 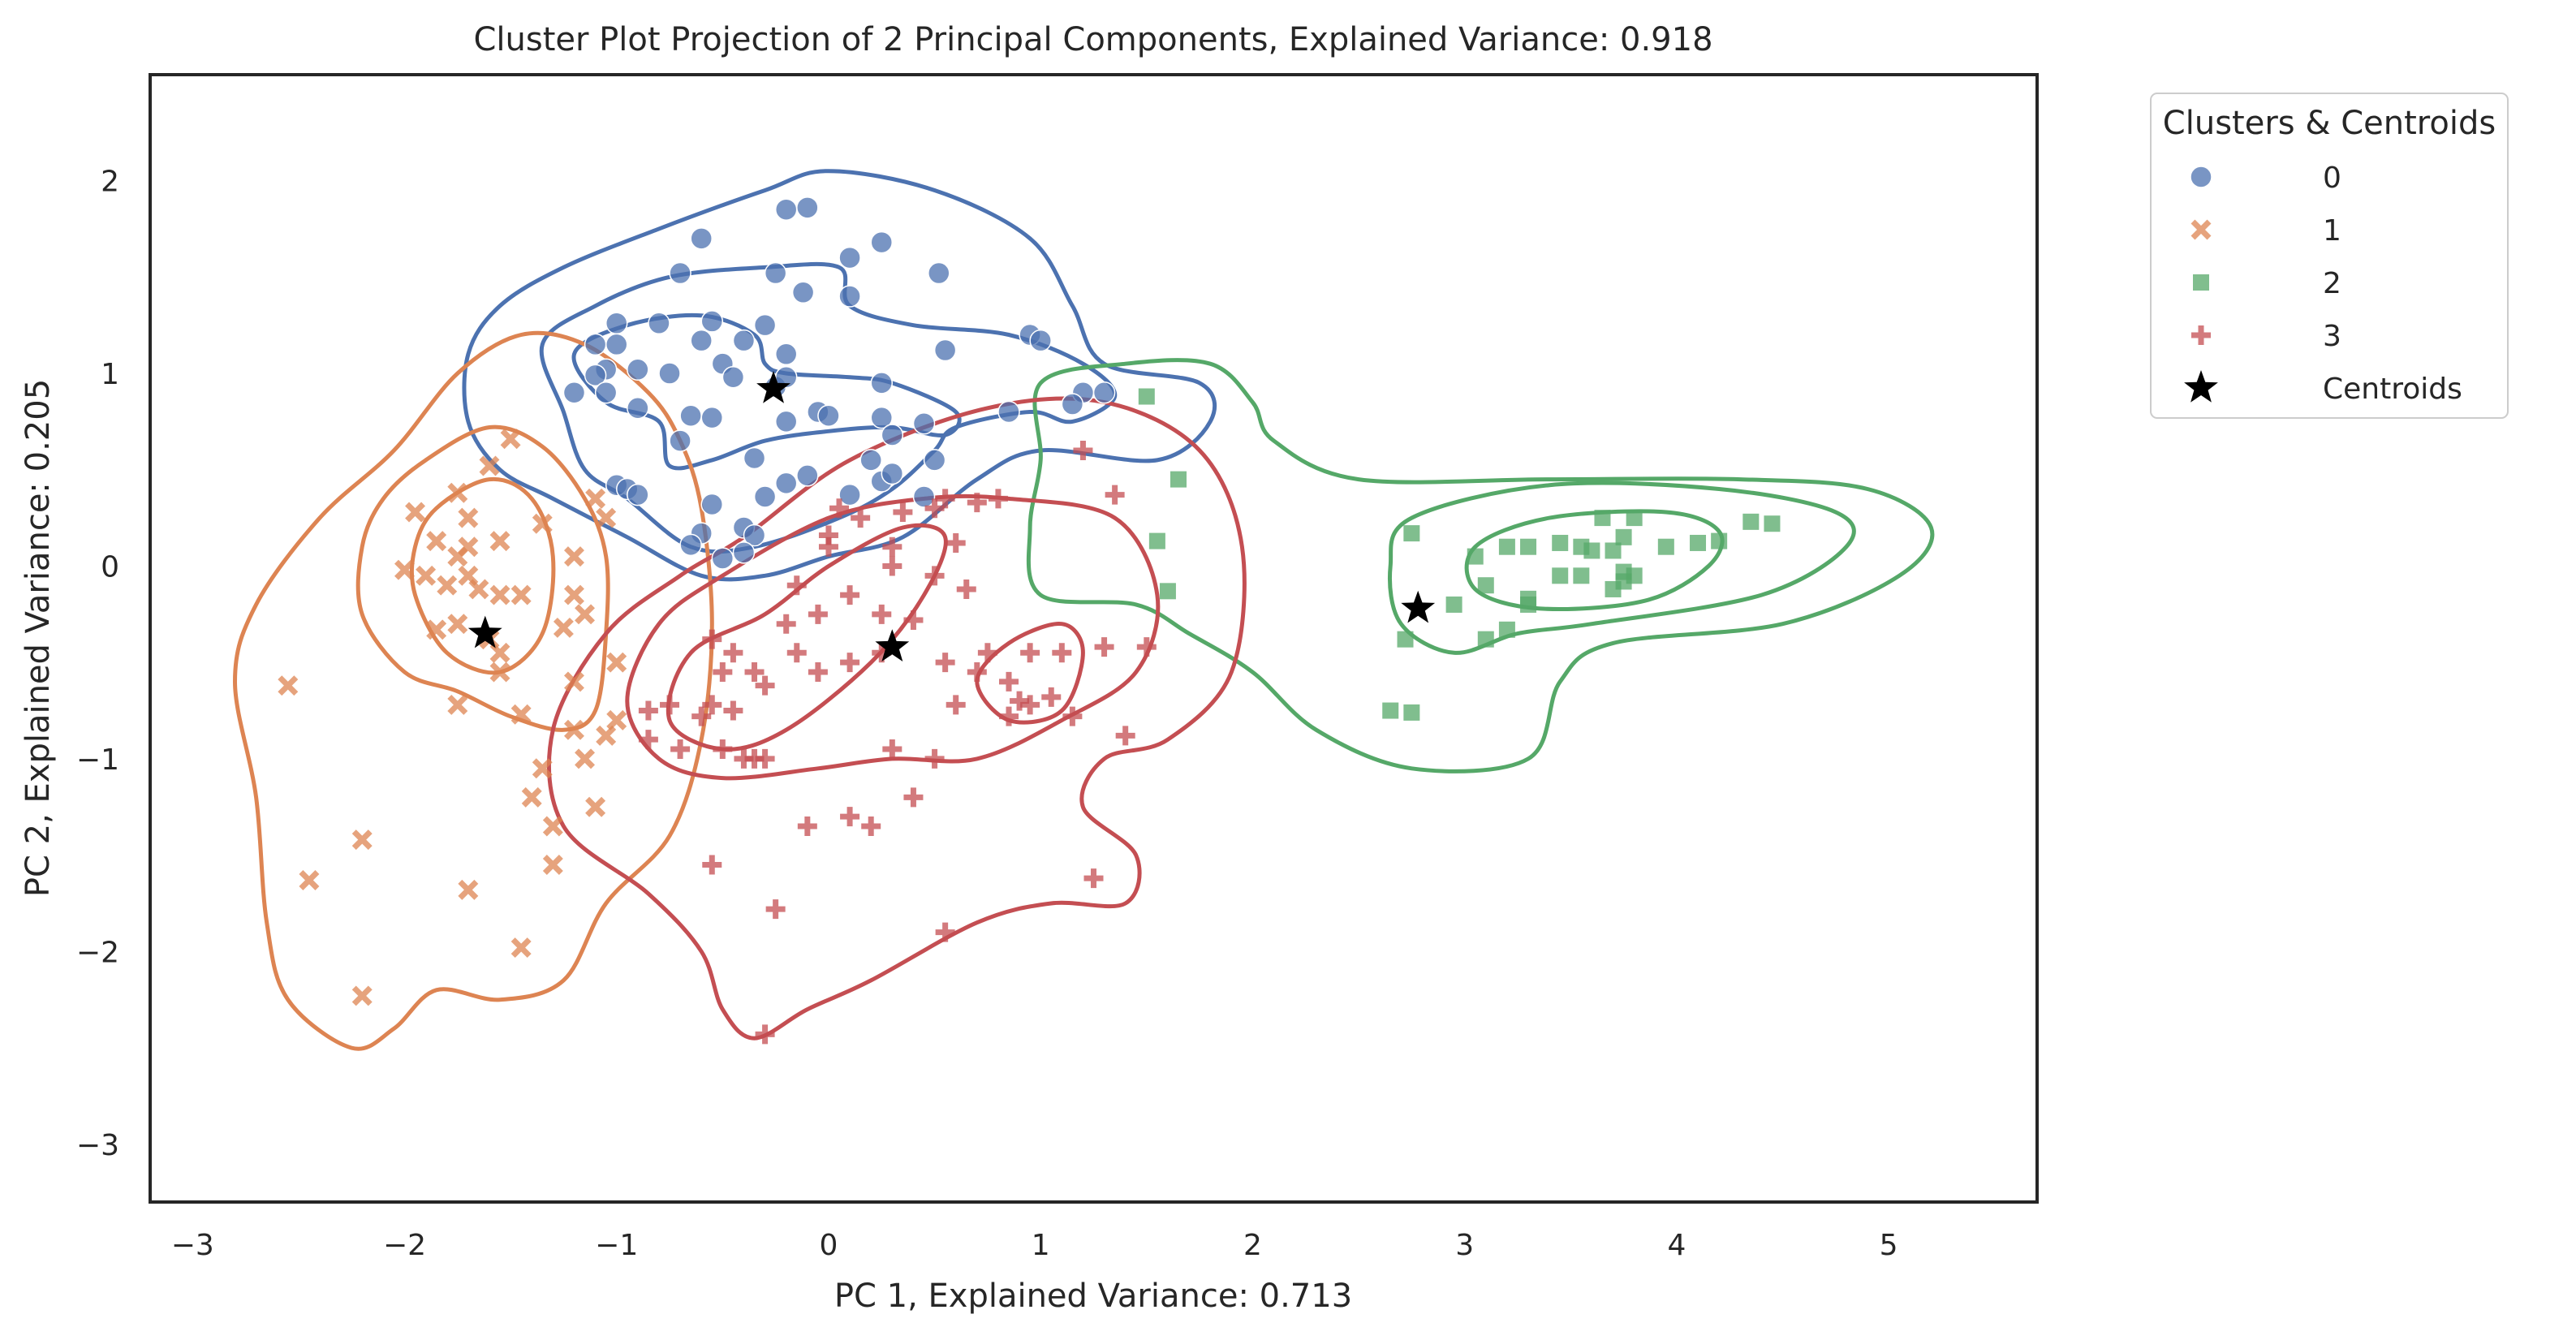 I want to click on legend-entries: 0 1 2 3 Centroids, so click(x=2323, y=284).